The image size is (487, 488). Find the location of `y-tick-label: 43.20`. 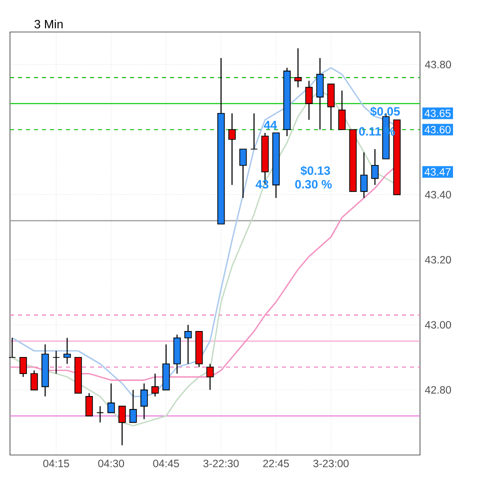

y-tick-label: 43.20 is located at coordinates (437, 260).